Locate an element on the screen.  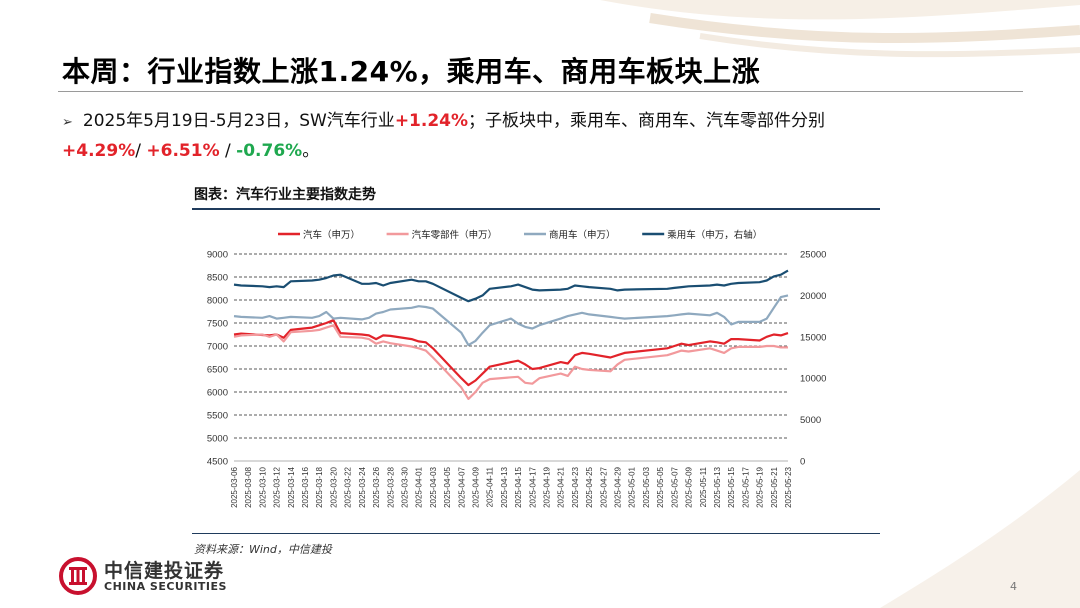
bullet-middle: ；子板块中，乘用车、商用车、汽车零部件分别 is located at coordinates (647, 121).